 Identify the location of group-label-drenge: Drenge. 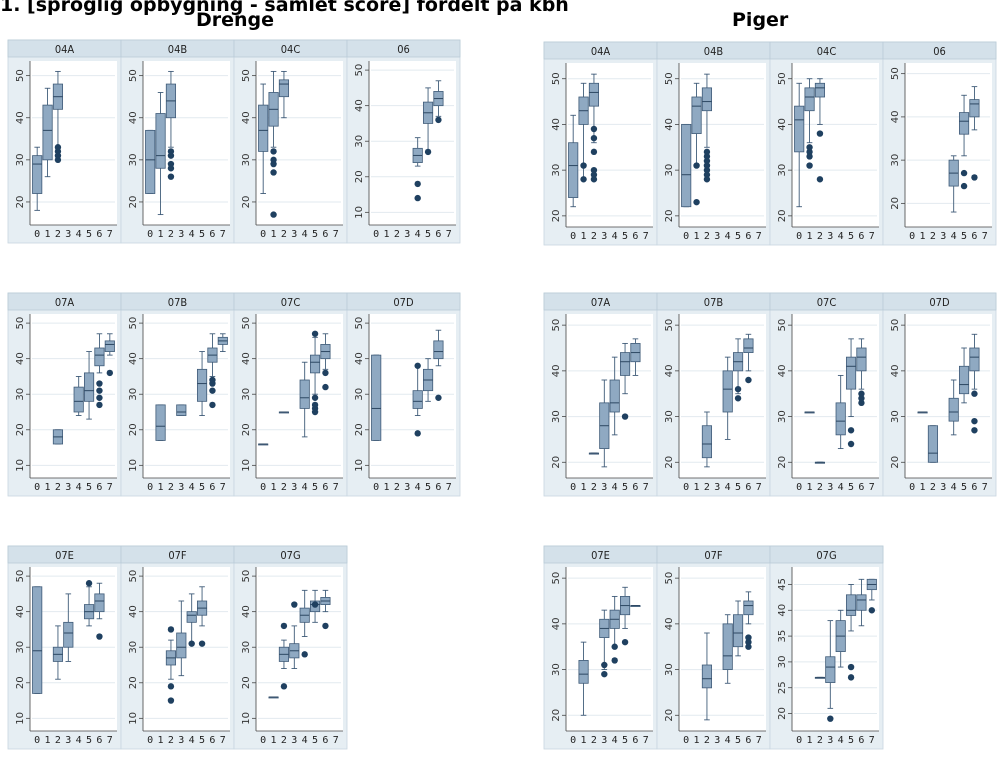
(235, 20).